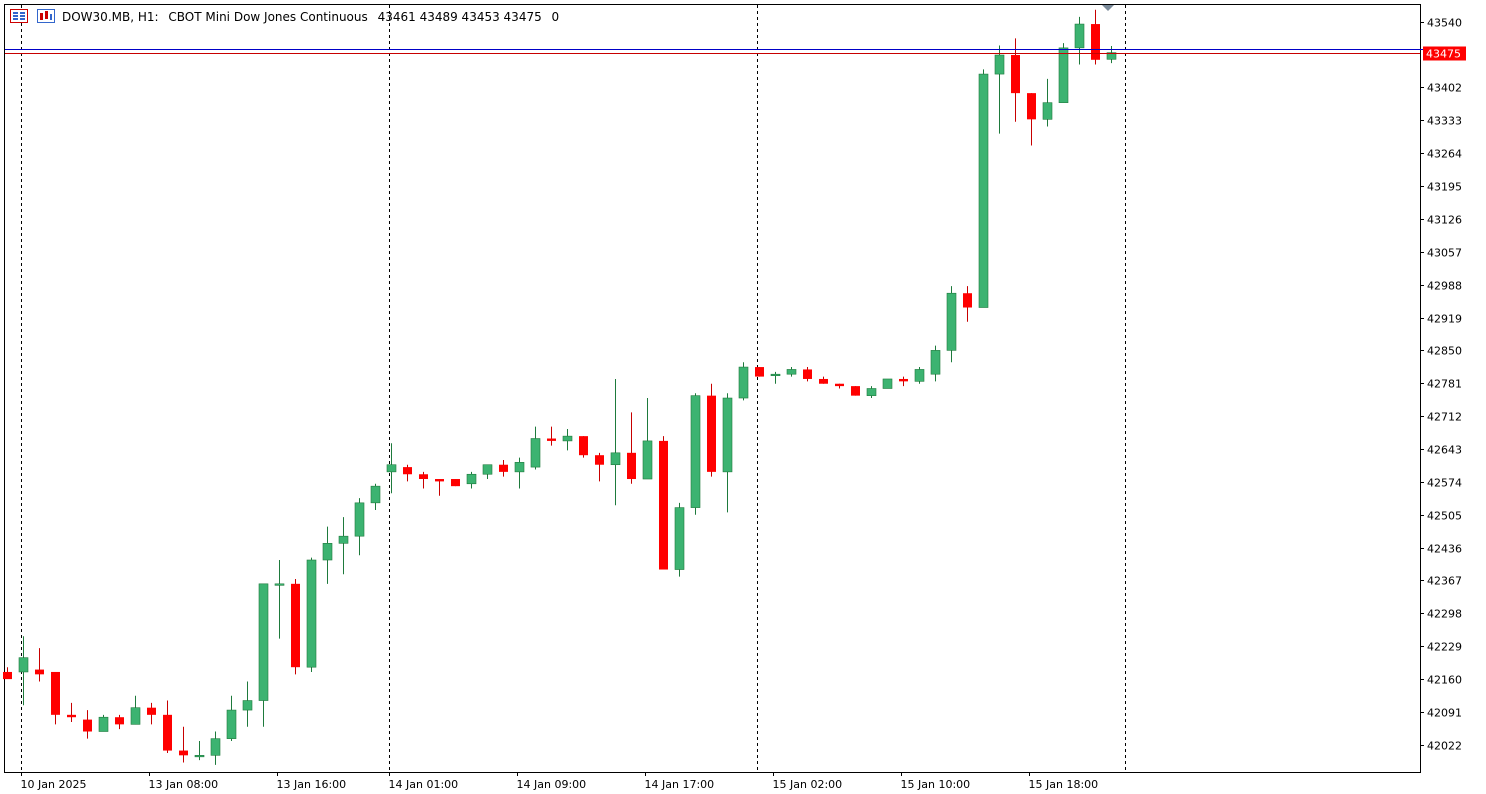 The width and height of the screenshot is (1486, 794). What do you see at coordinates (1444, 88) in the screenshot?
I see `y-tick-label: 43402` at bounding box center [1444, 88].